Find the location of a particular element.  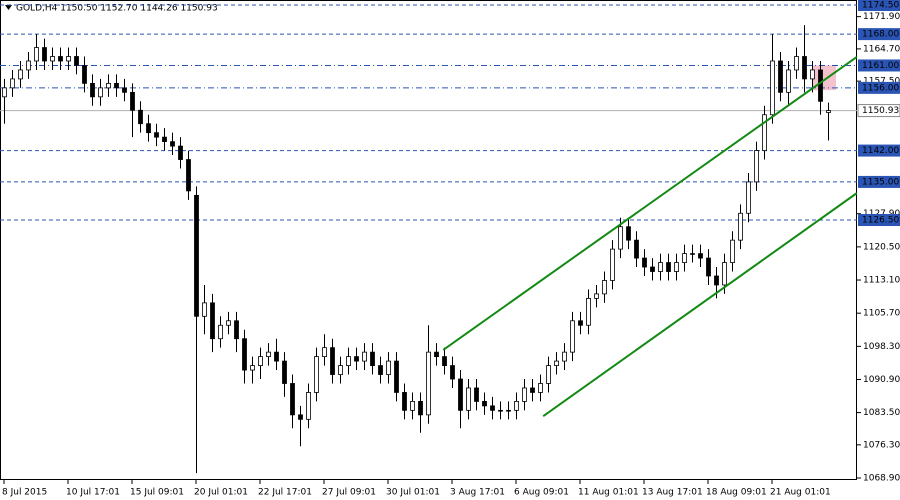

y-tick-label: 1171.90 is located at coordinates (881, 17).